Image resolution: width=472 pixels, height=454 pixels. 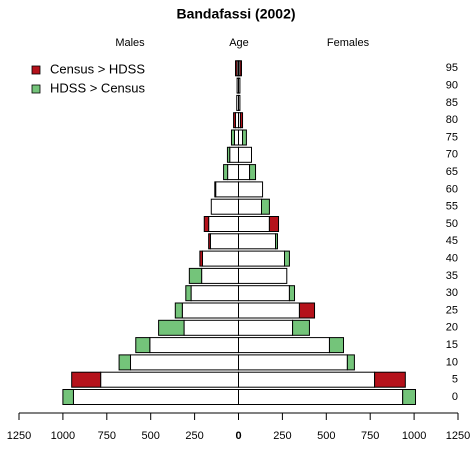 I want to click on age-label: 85, so click(x=452, y=103).